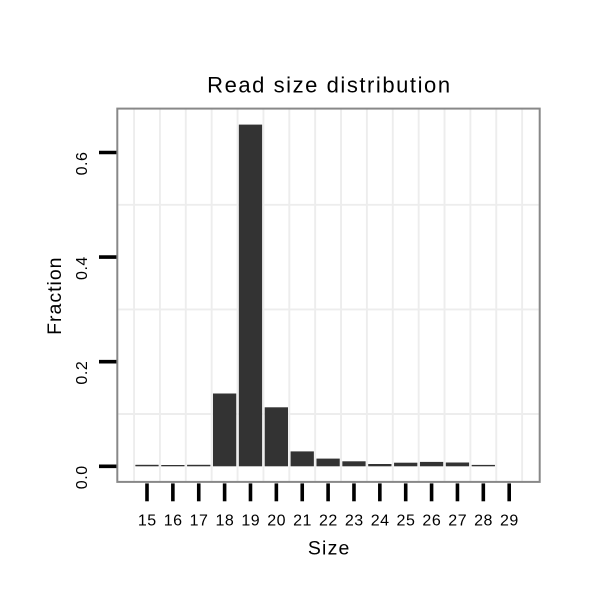 The image size is (600, 600). I want to click on svg-text: 0.0, so click(82, 477).